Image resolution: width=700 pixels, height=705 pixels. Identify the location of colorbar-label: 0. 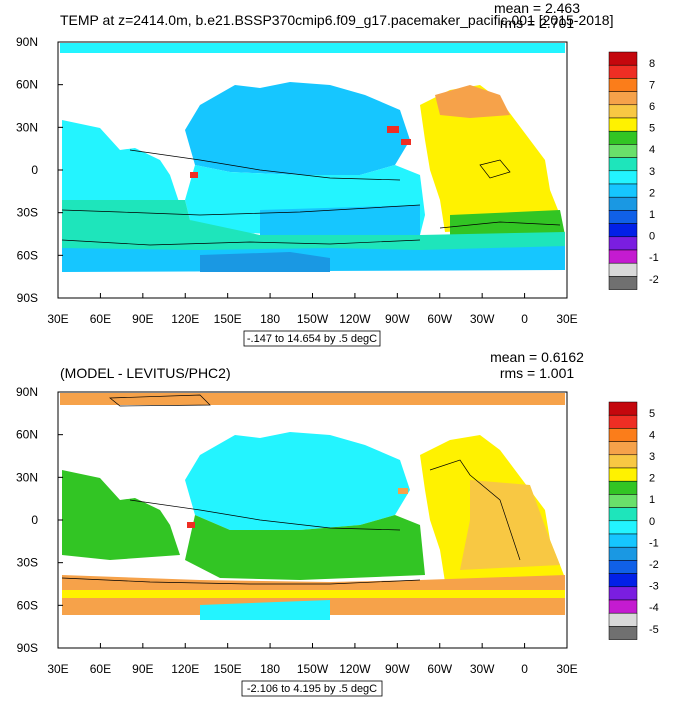
(652, 237).